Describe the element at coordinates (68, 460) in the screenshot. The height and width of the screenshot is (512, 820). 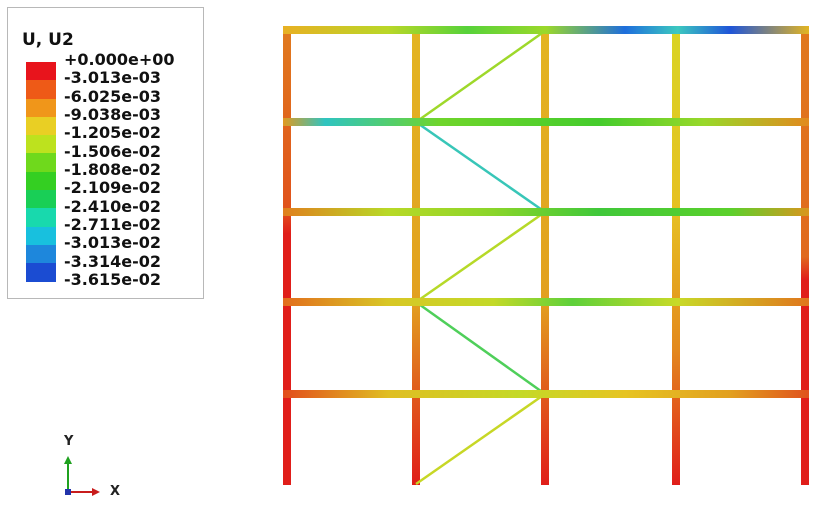
I see `y-axis-arrowhead` at that location.